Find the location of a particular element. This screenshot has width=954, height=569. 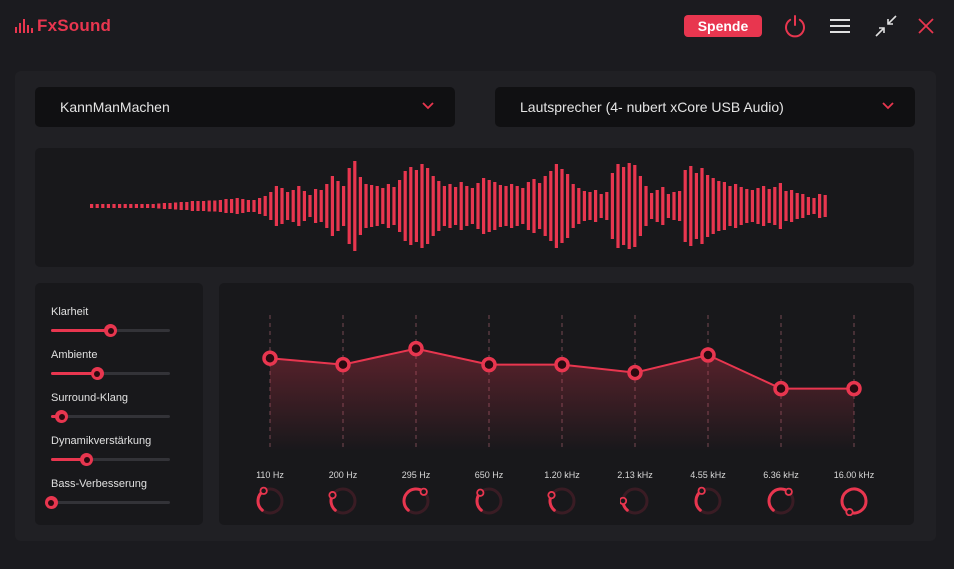

donate-button: Spende is located at coordinates (723, 26).